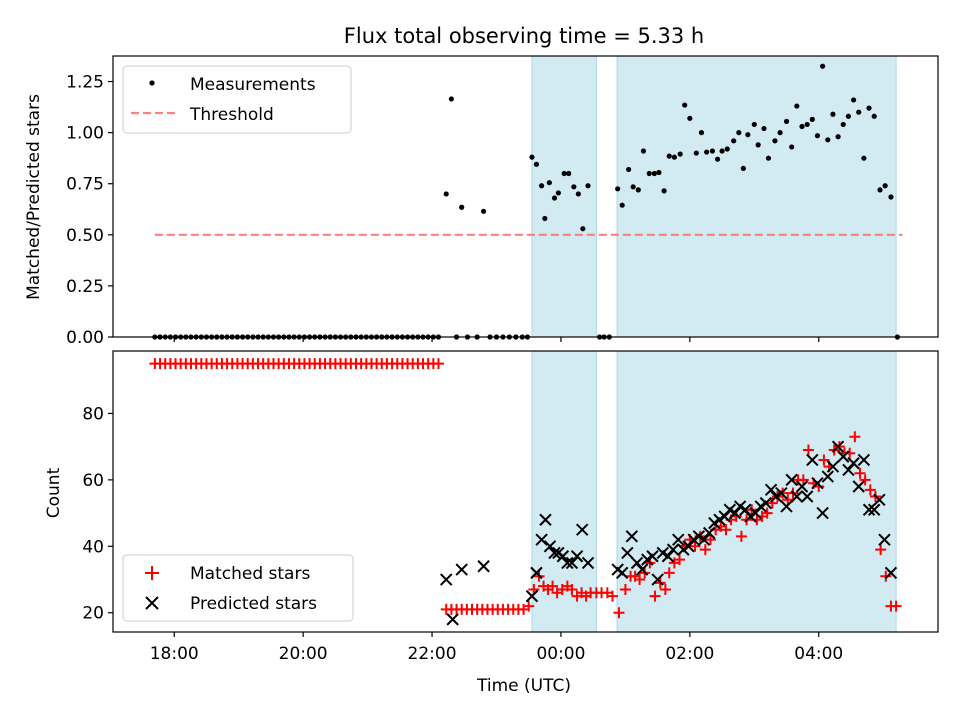  Describe the element at coordinates (560, 654) in the screenshot. I see `bottom-x-tick-label: 00:00` at that location.